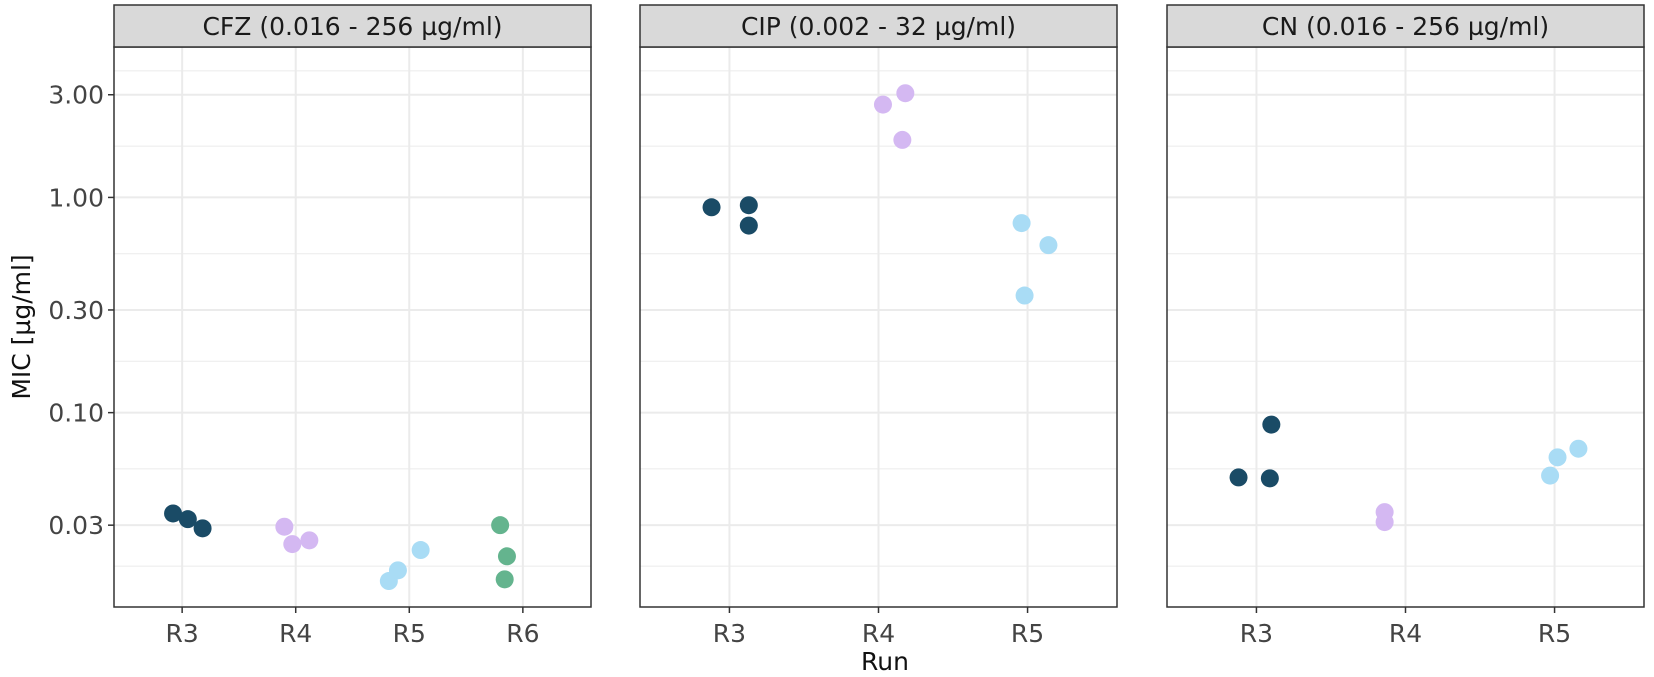 Image resolution: width=1654 pixels, height=677 pixels. I want to click on facet-strip-title: CFZ (0.016 - 256 µg/ml), so click(352, 26).